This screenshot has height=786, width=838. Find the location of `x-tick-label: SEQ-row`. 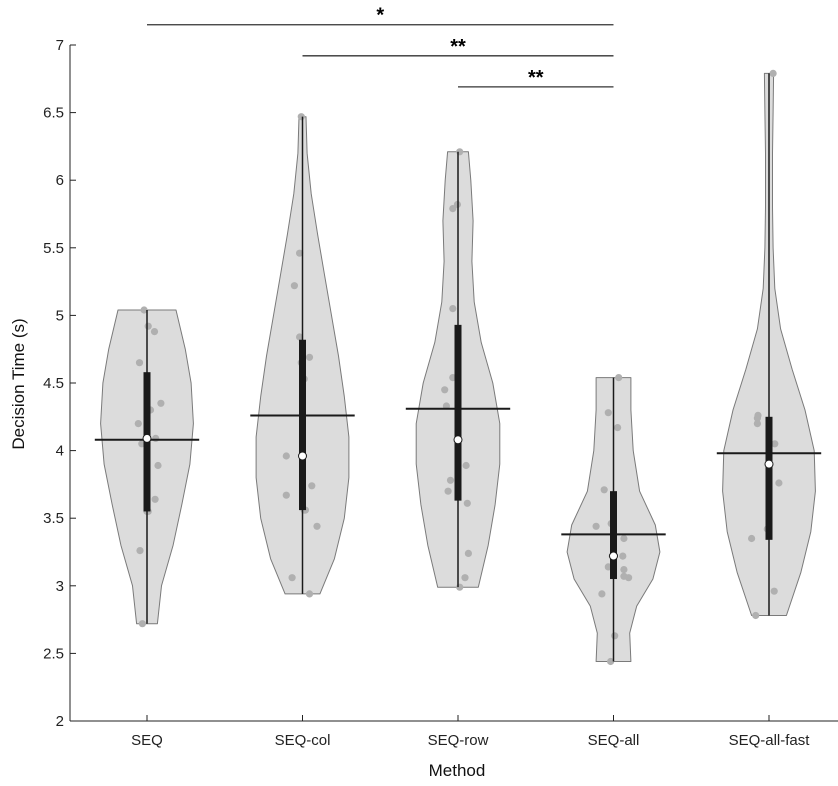

x-tick-label: SEQ-row is located at coordinates (458, 740).